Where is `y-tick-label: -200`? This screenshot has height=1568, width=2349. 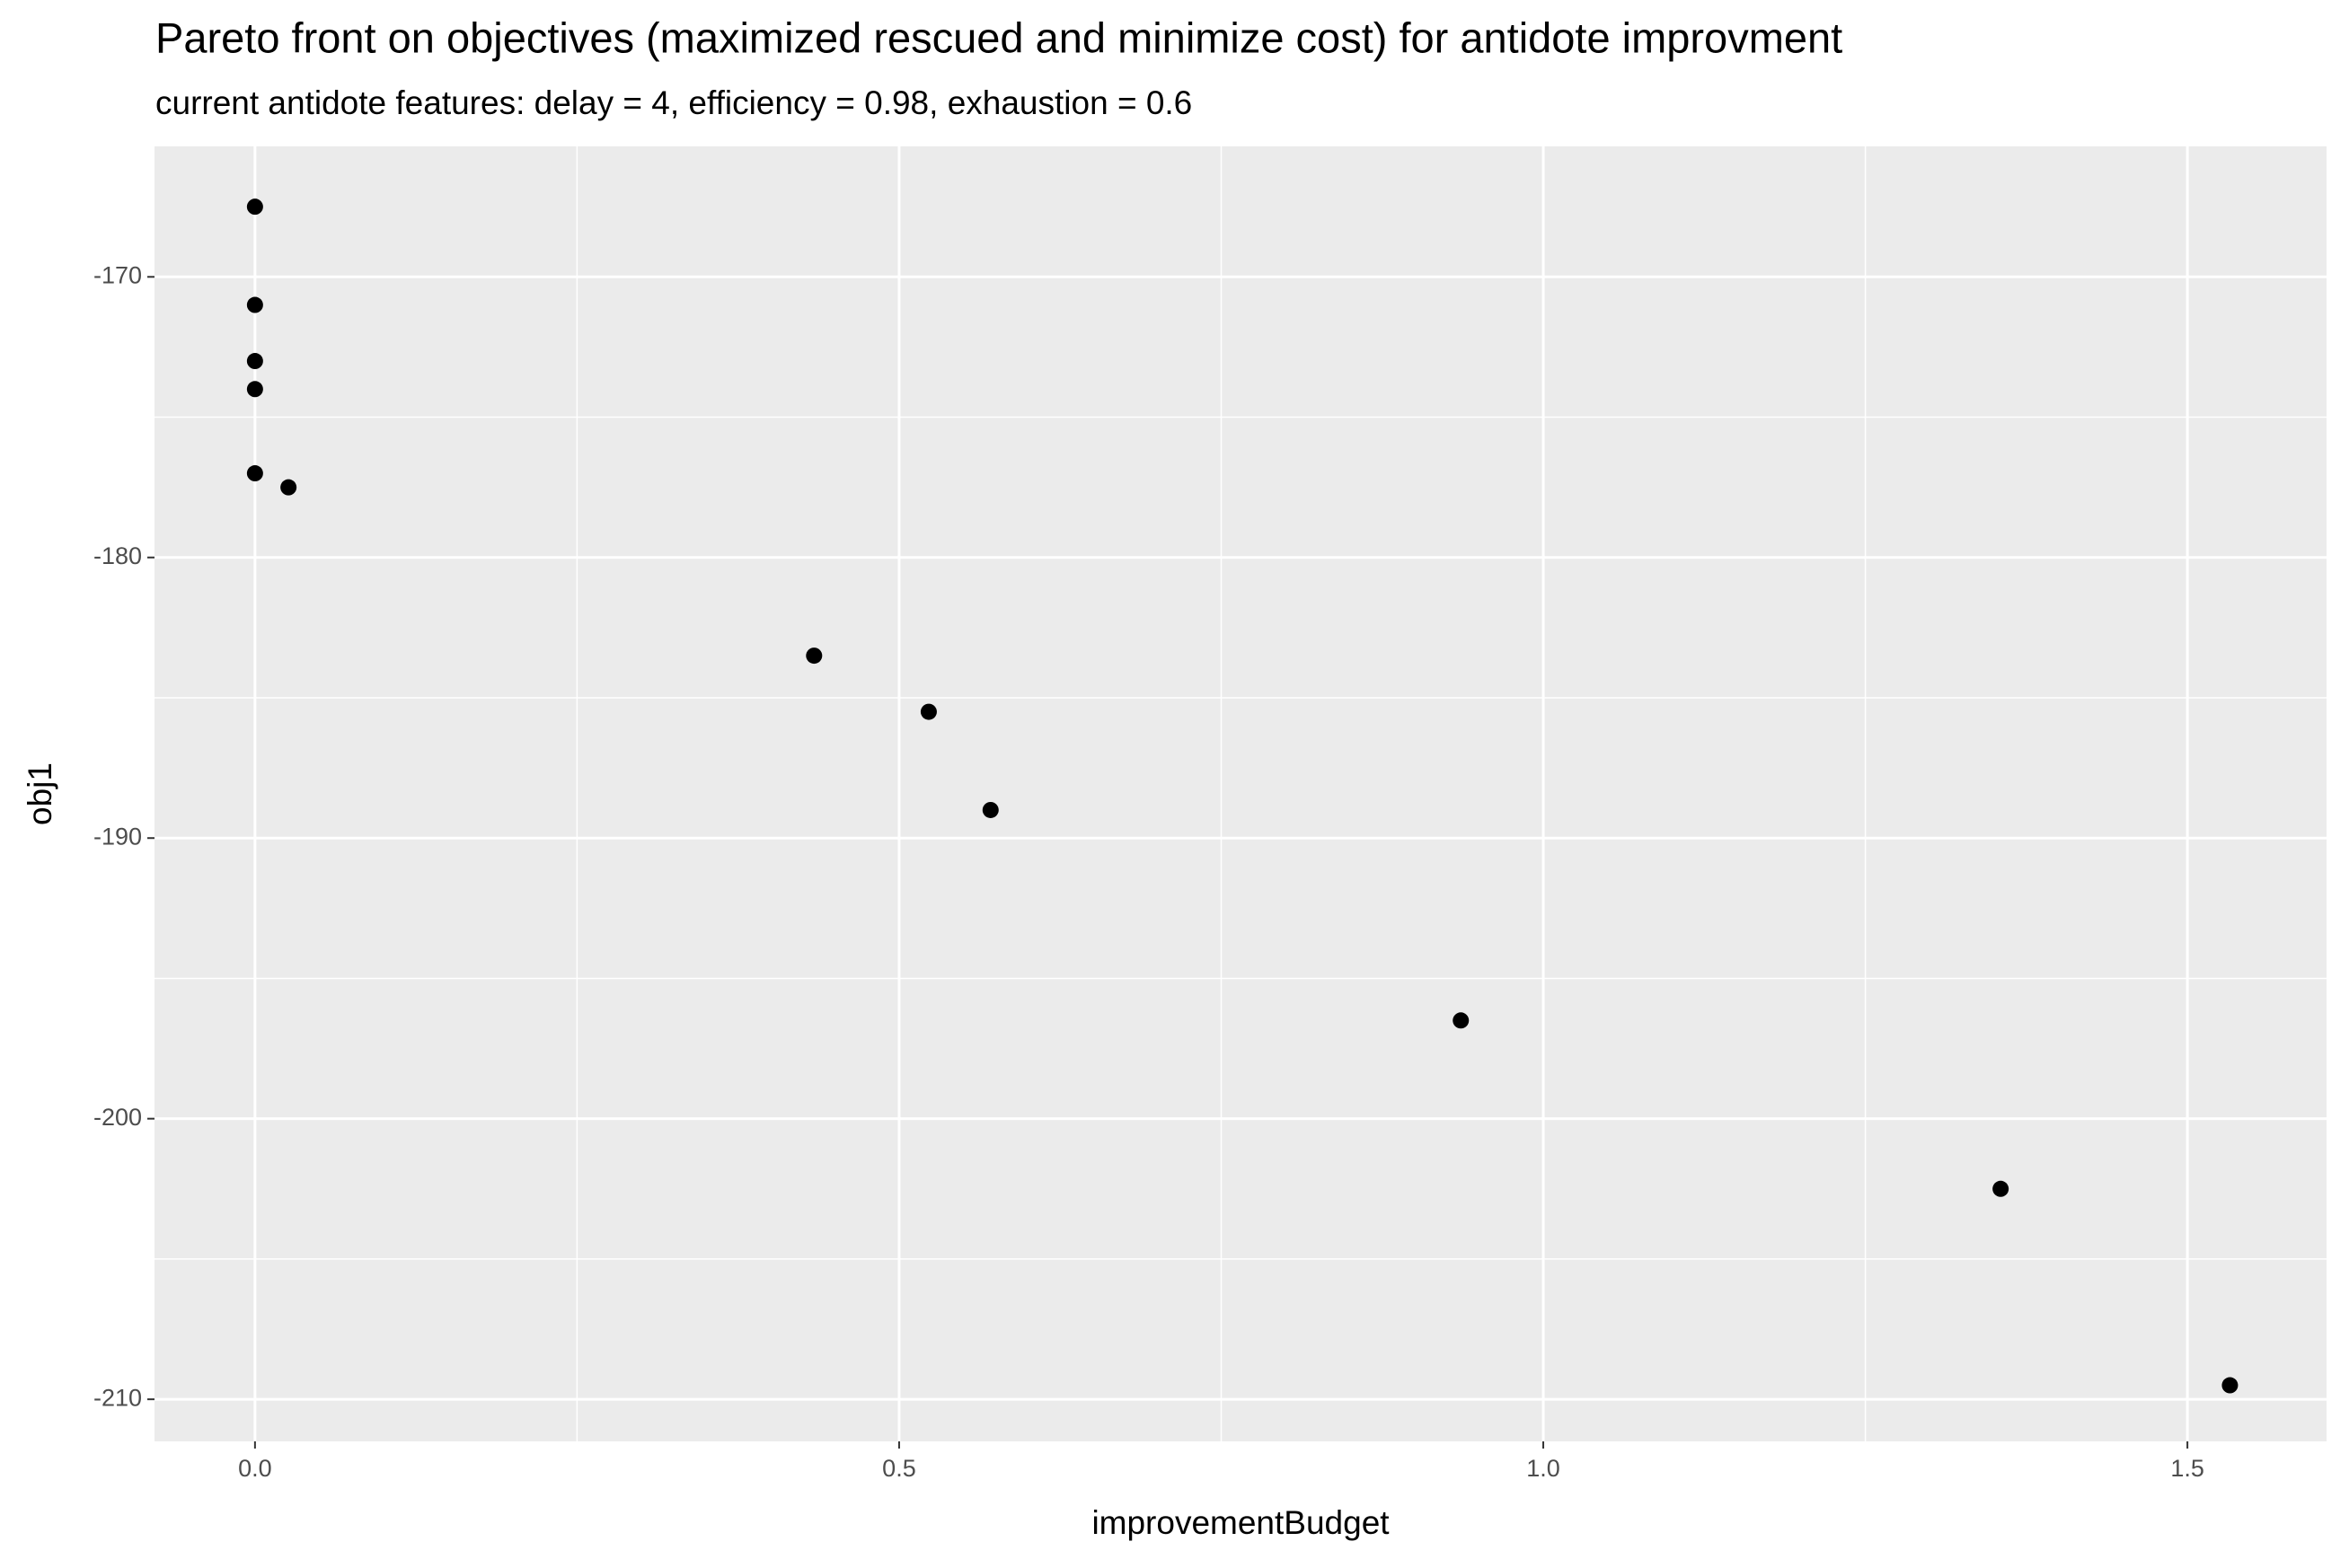
y-tick-label: -200 is located at coordinates (117, 1117).